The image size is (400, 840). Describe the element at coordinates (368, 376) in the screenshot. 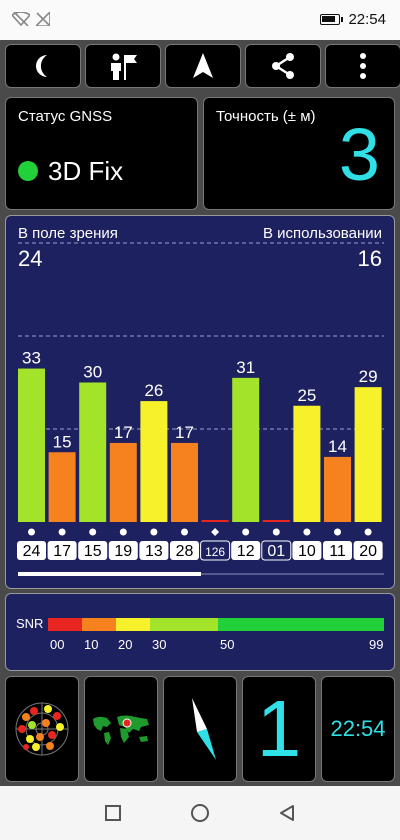

I see `bar-value-label: 29` at that location.